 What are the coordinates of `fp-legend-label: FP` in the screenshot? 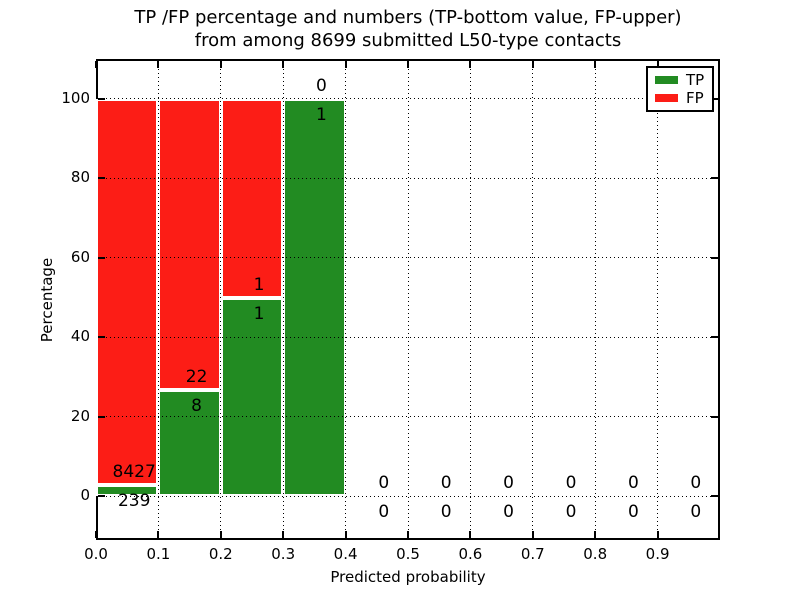 It's located at (695, 98).